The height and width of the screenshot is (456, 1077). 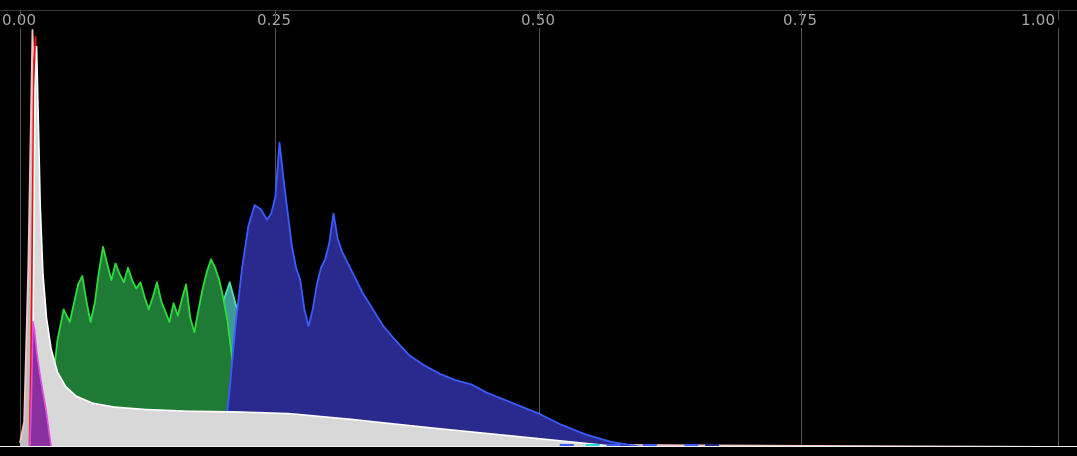 I want to click on series-outline-green-band, so click(x=143, y=346).